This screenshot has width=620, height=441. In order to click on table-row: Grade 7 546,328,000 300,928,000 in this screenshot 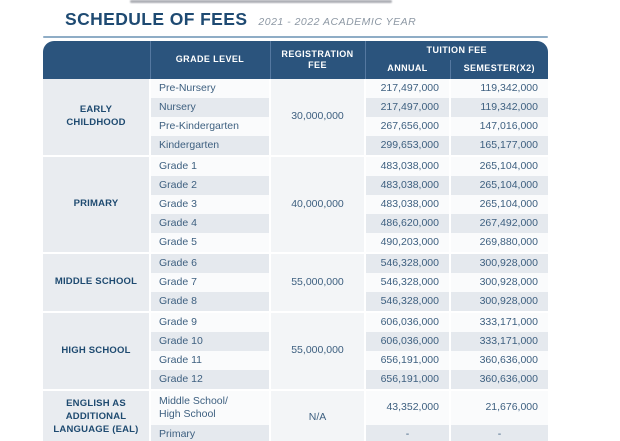, I will do `click(295, 282)`.